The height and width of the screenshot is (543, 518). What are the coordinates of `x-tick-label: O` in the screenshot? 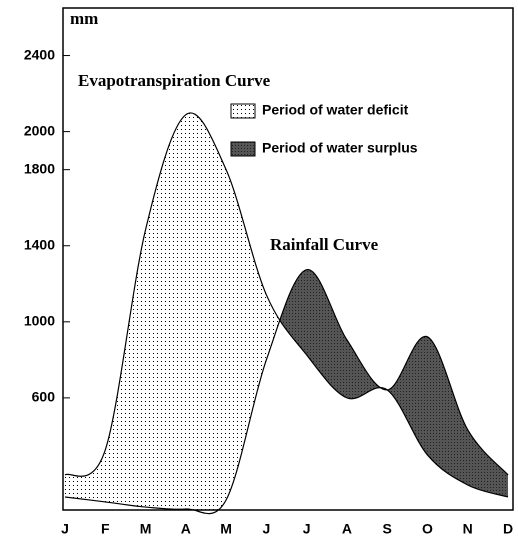 It's located at (427, 529).